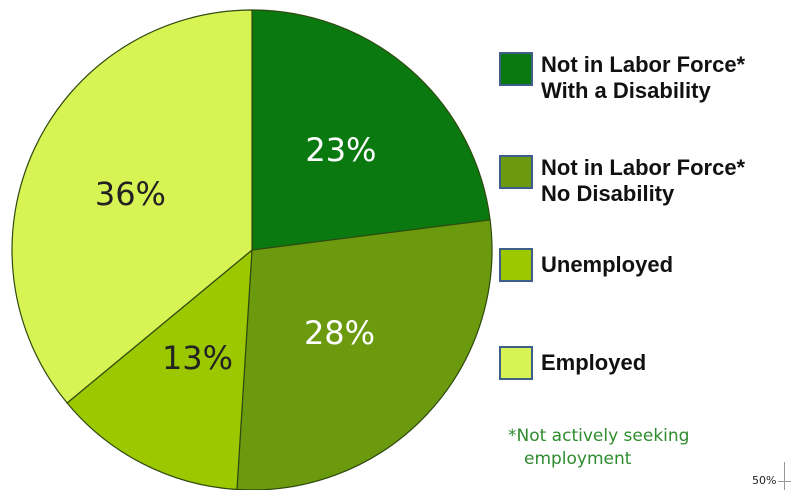 Image resolution: width=811 pixels, height=490 pixels. I want to click on footnote-line-1: *Not actively seeking, so click(599, 436).